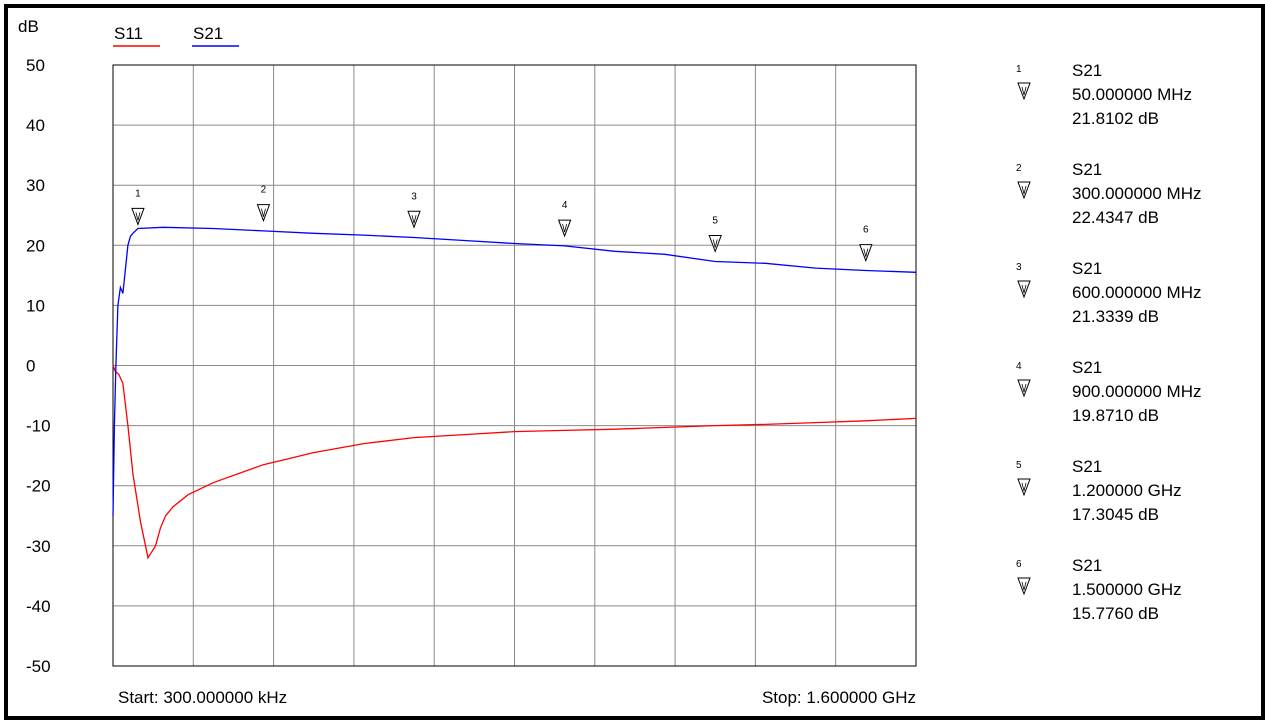 This screenshot has width=1265, height=720. What do you see at coordinates (30, 366) in the screenshot?
I see `y-tick-label: 0` at bounding box center [30, 366].